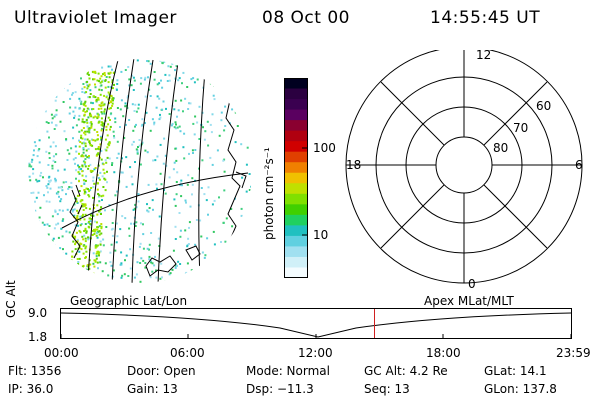 The width and height of the screenshot is (600, 400). What do you see at coordinates (61, 353) in the screenshot?
I see `xtick-0000: 00:00` at bounding box center [61, 353].